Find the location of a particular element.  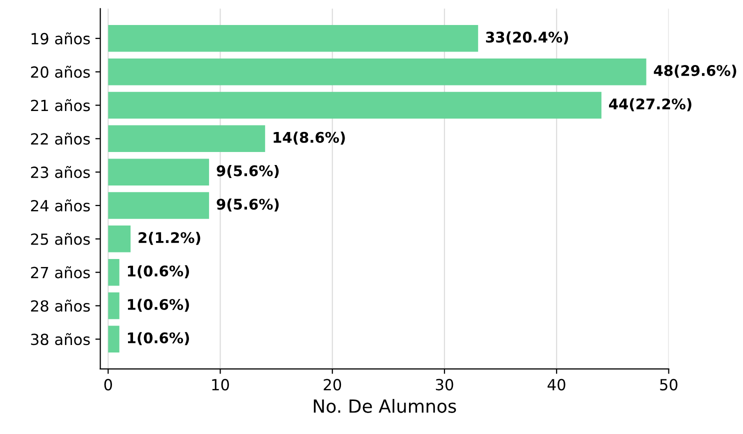

x-tick-label: 40 is located at coordinates (557, 384).